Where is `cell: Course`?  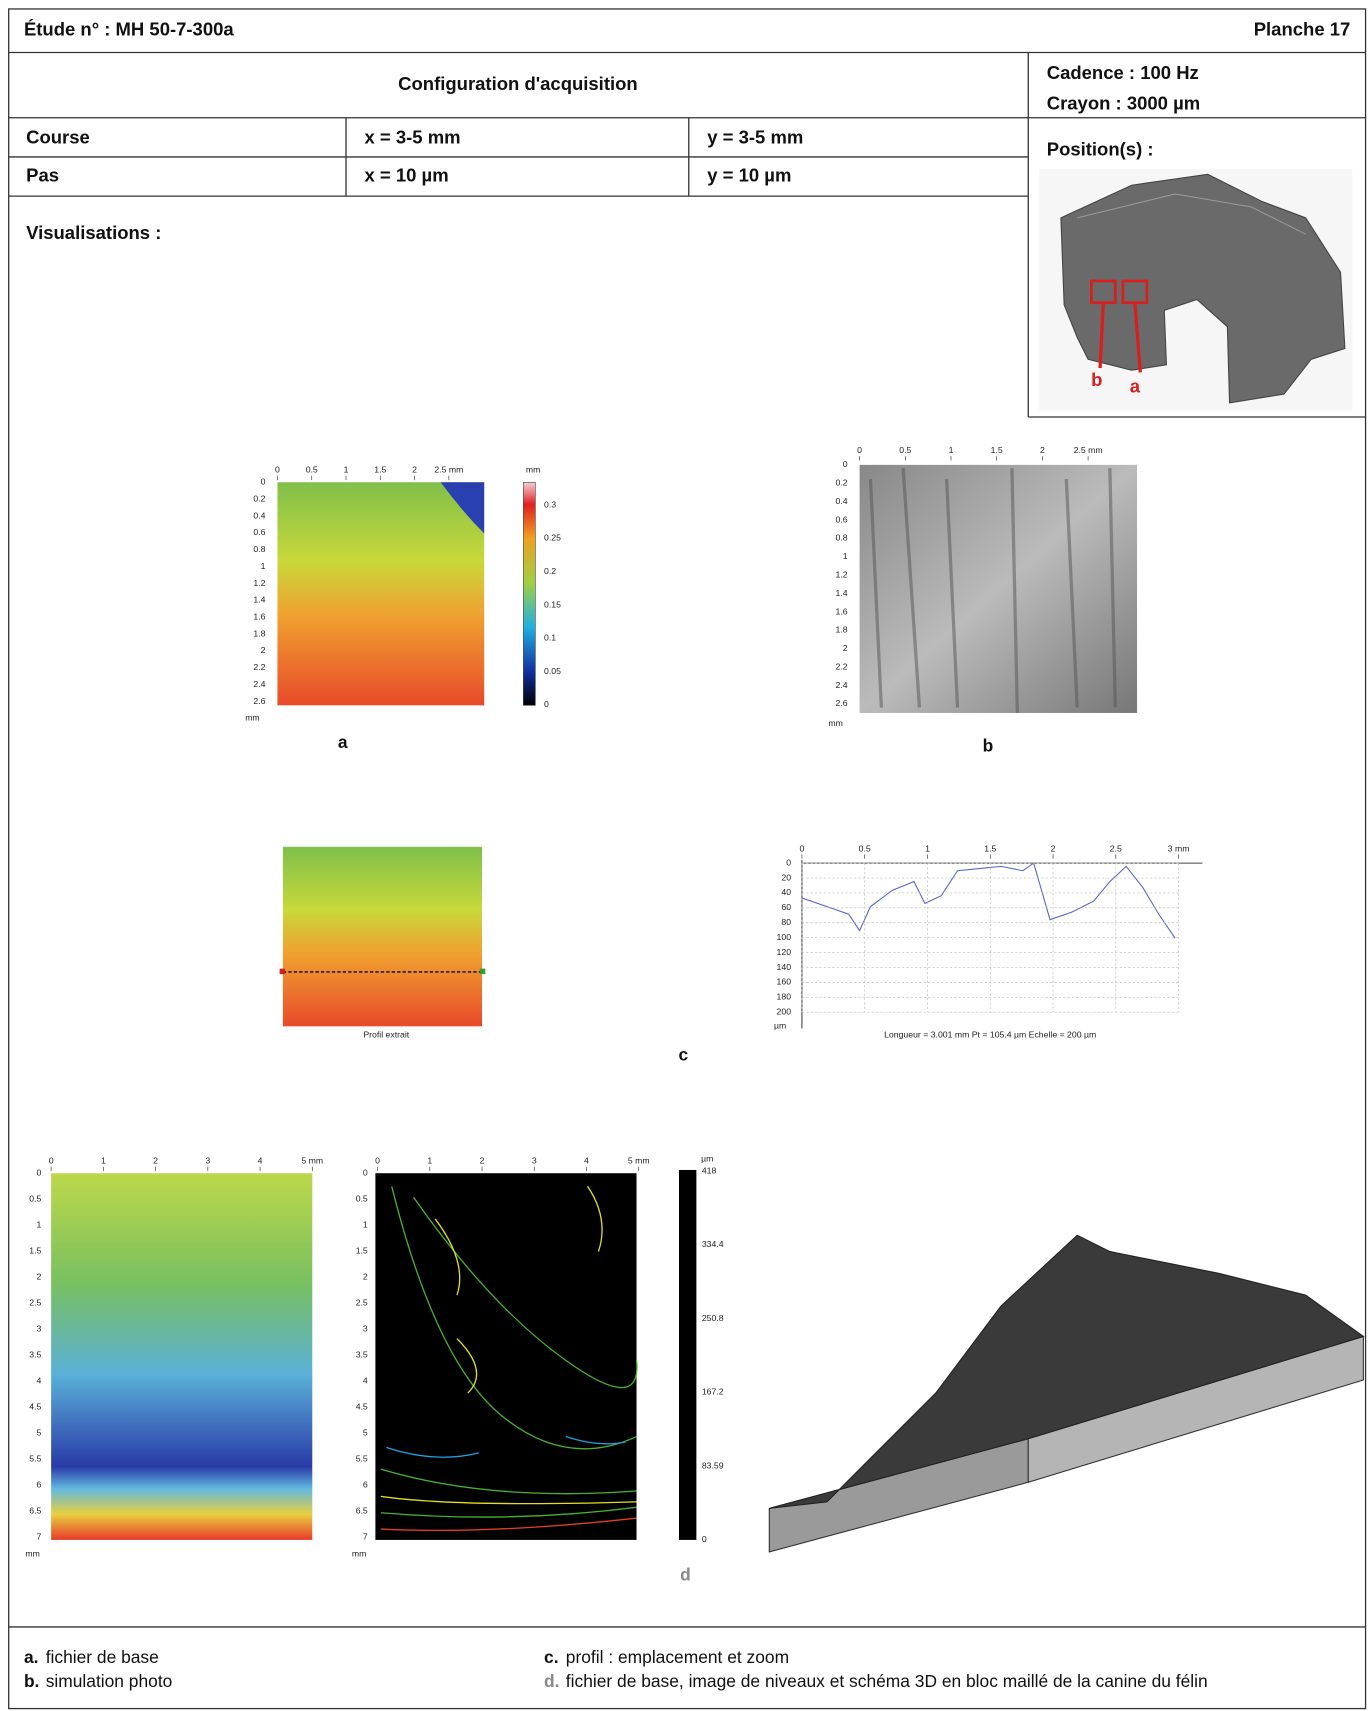
cell: Course is located at coordinates (58, 136).